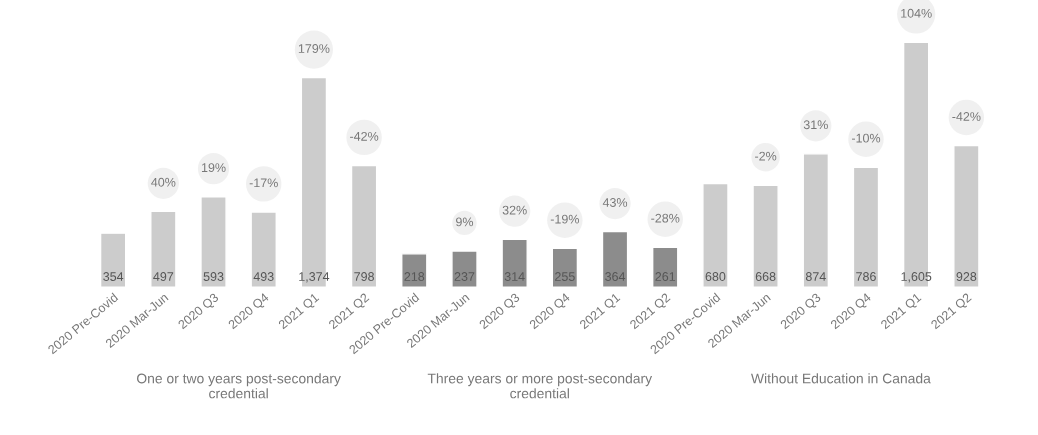 This screenshot has width=1038, height=435. What do you see at coordinates (113, 276) in the screenshot?
I see `data-label: 354` at bounding box center [113, 276].